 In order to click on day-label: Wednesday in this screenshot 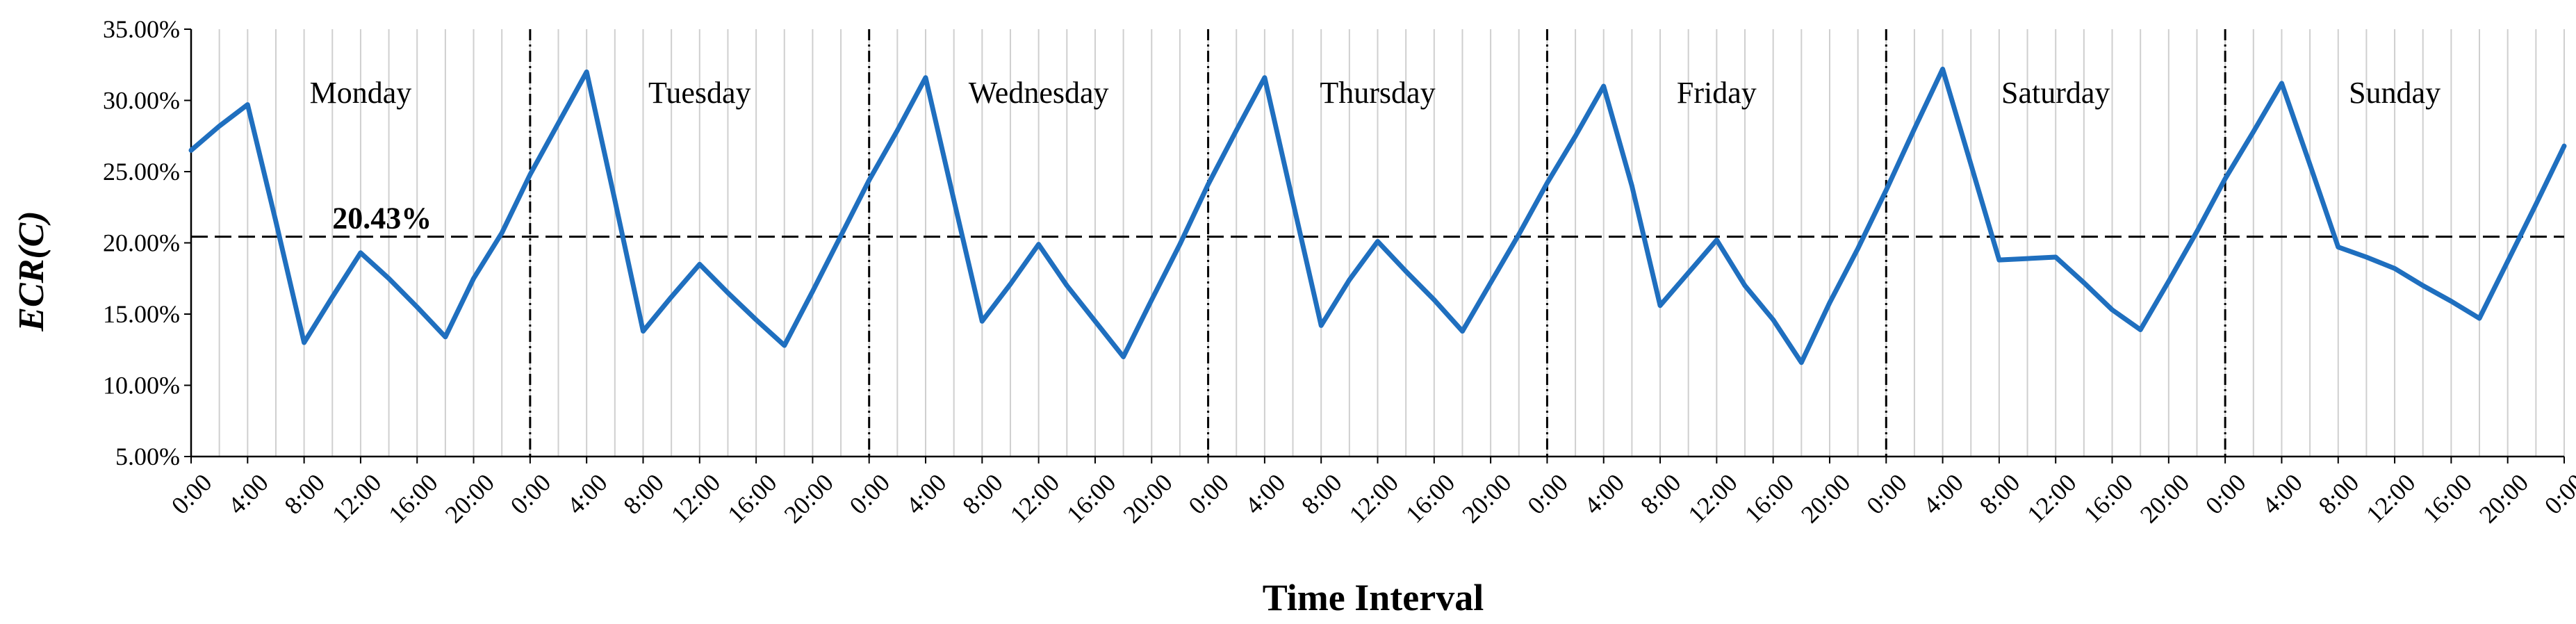, I will do `click(1039, 93)`.